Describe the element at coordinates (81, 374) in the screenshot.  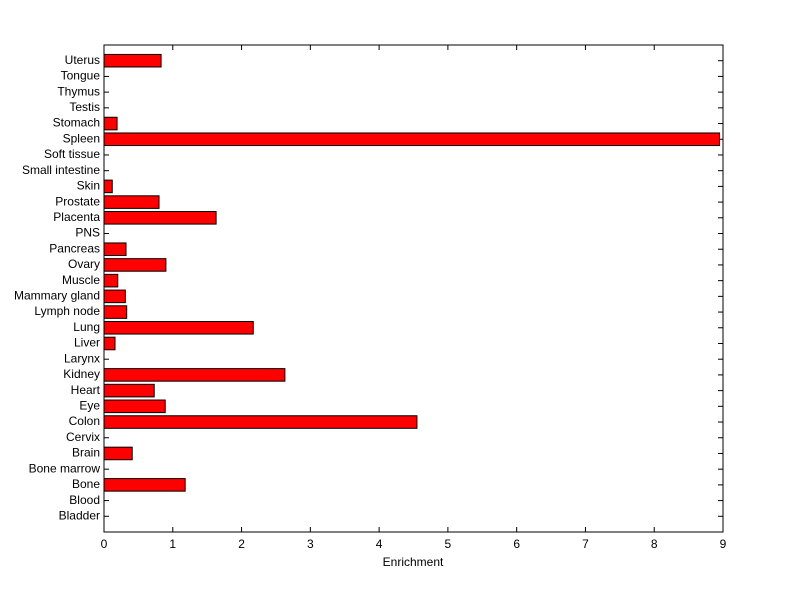
I see `y-tick-label: Kidney` at that location.